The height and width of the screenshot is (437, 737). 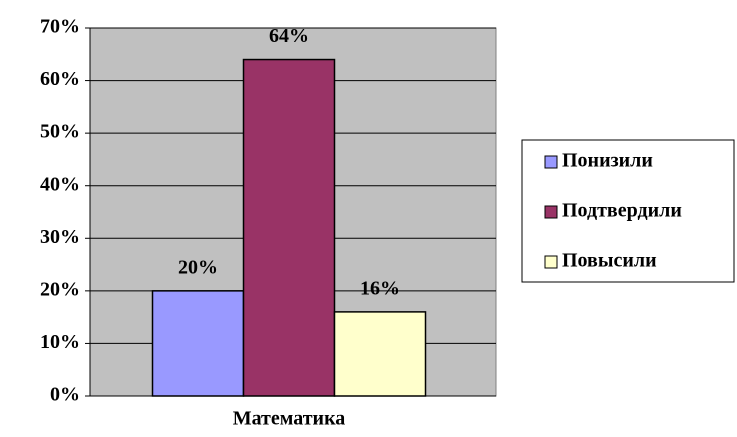 I want to click on y-tick-label: 20%, so click(x=60, y=289).